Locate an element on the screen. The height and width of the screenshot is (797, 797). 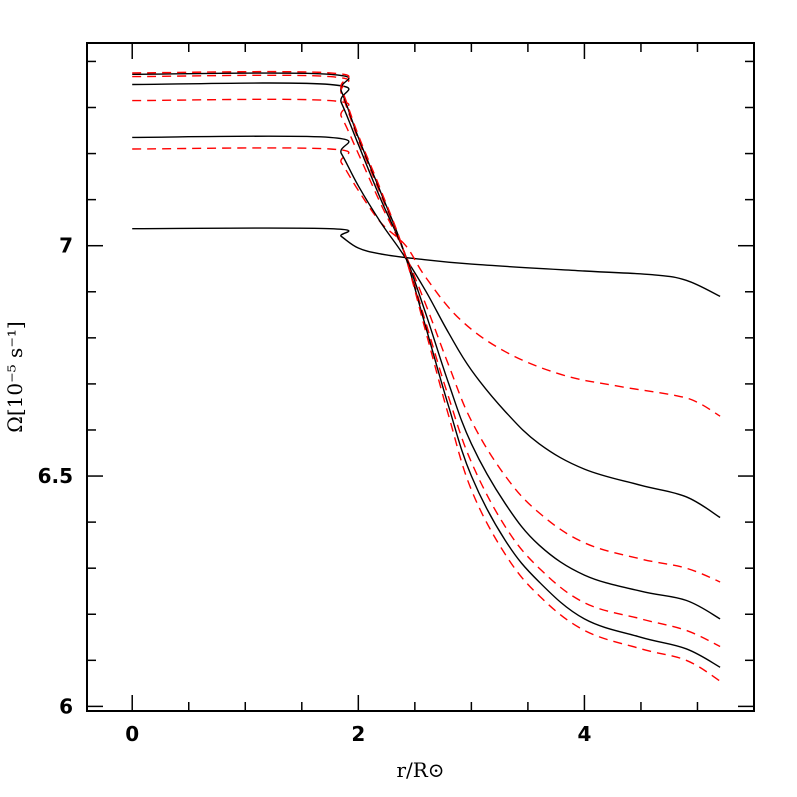
x-tick-label: 0 is located at coordinates (132, 734).